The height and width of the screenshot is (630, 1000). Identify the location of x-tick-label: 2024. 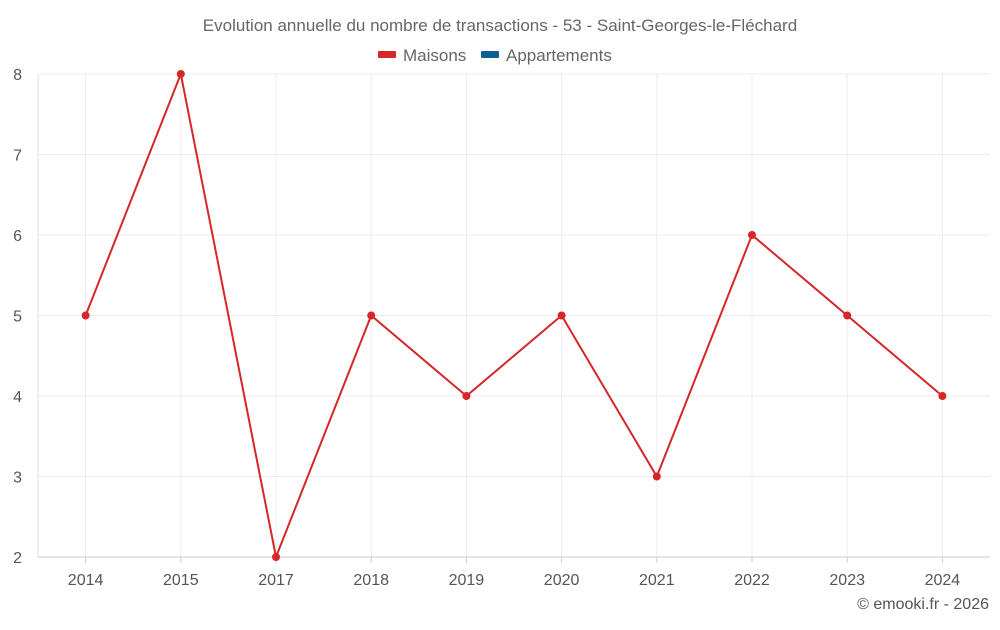
(943, 580).